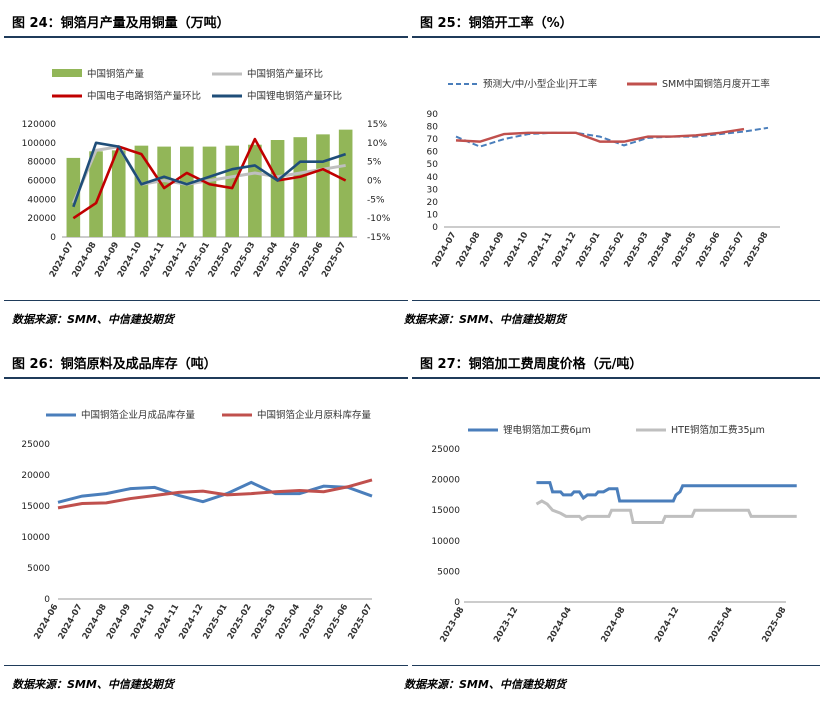 Image resolution: width=826 pixels, height=705 pixels. Describe the element at coordinates (121, 23) in the screenshot. I see `chart-24-title: 图 24：铜箔月产量及用铜量（万吨）` at that location.